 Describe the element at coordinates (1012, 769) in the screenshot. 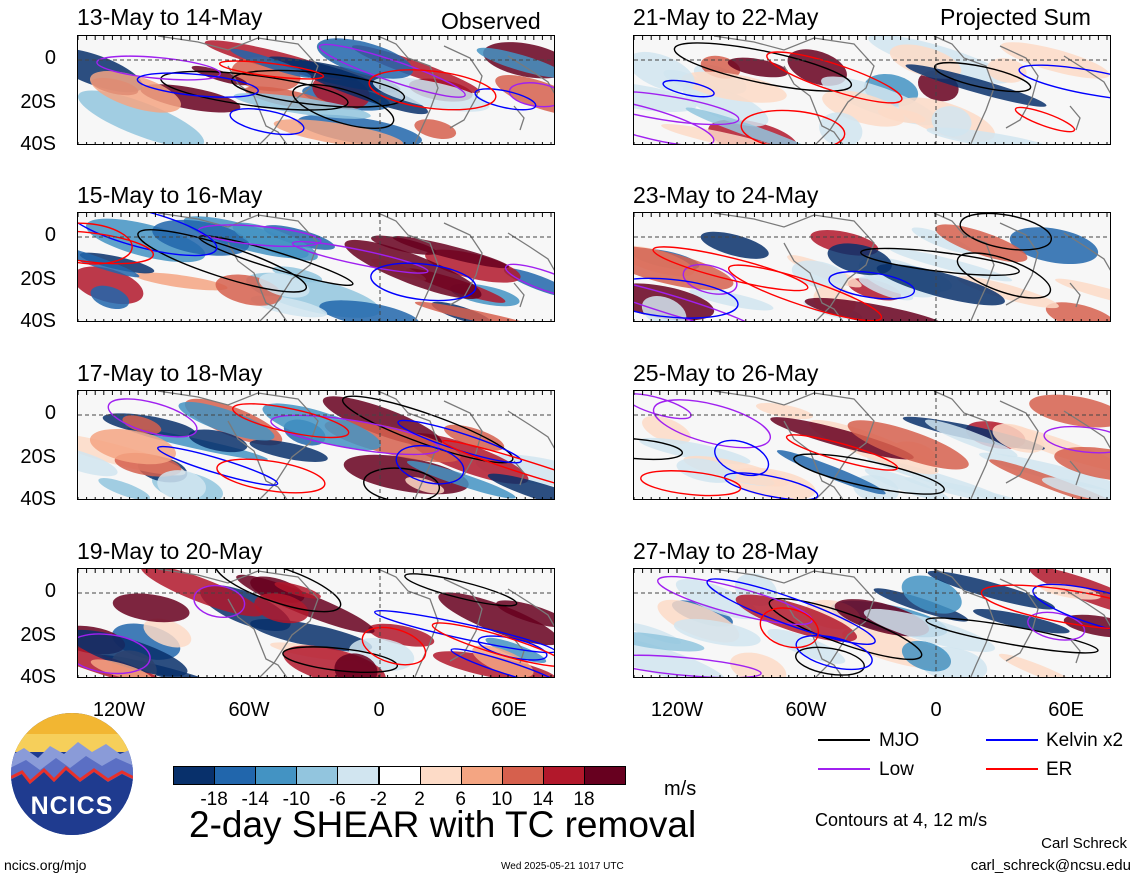

I see `legend-line-er` at that location.